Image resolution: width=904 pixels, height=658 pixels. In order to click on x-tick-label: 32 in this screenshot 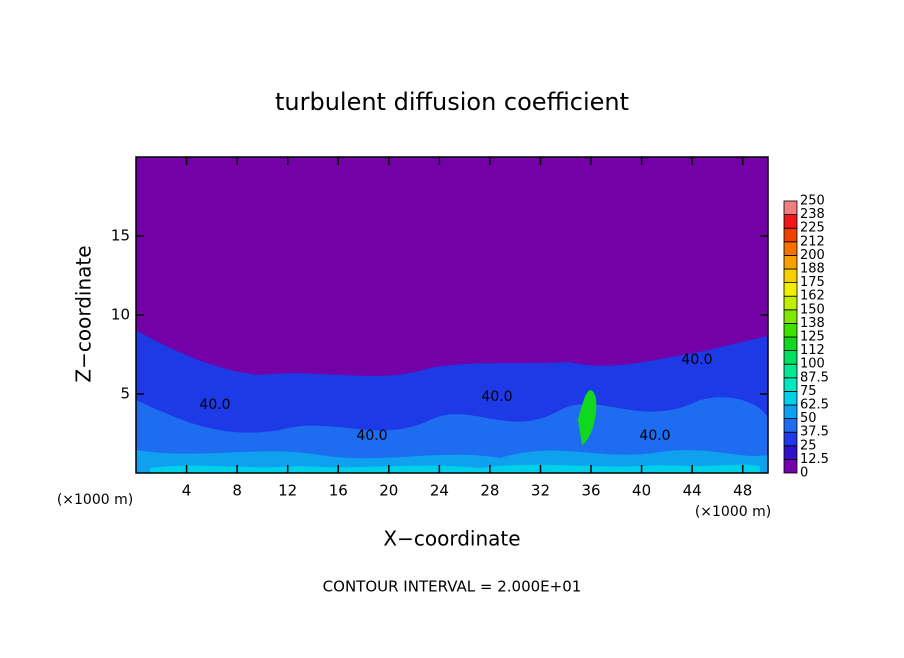, I will do `click(540, 491)`.